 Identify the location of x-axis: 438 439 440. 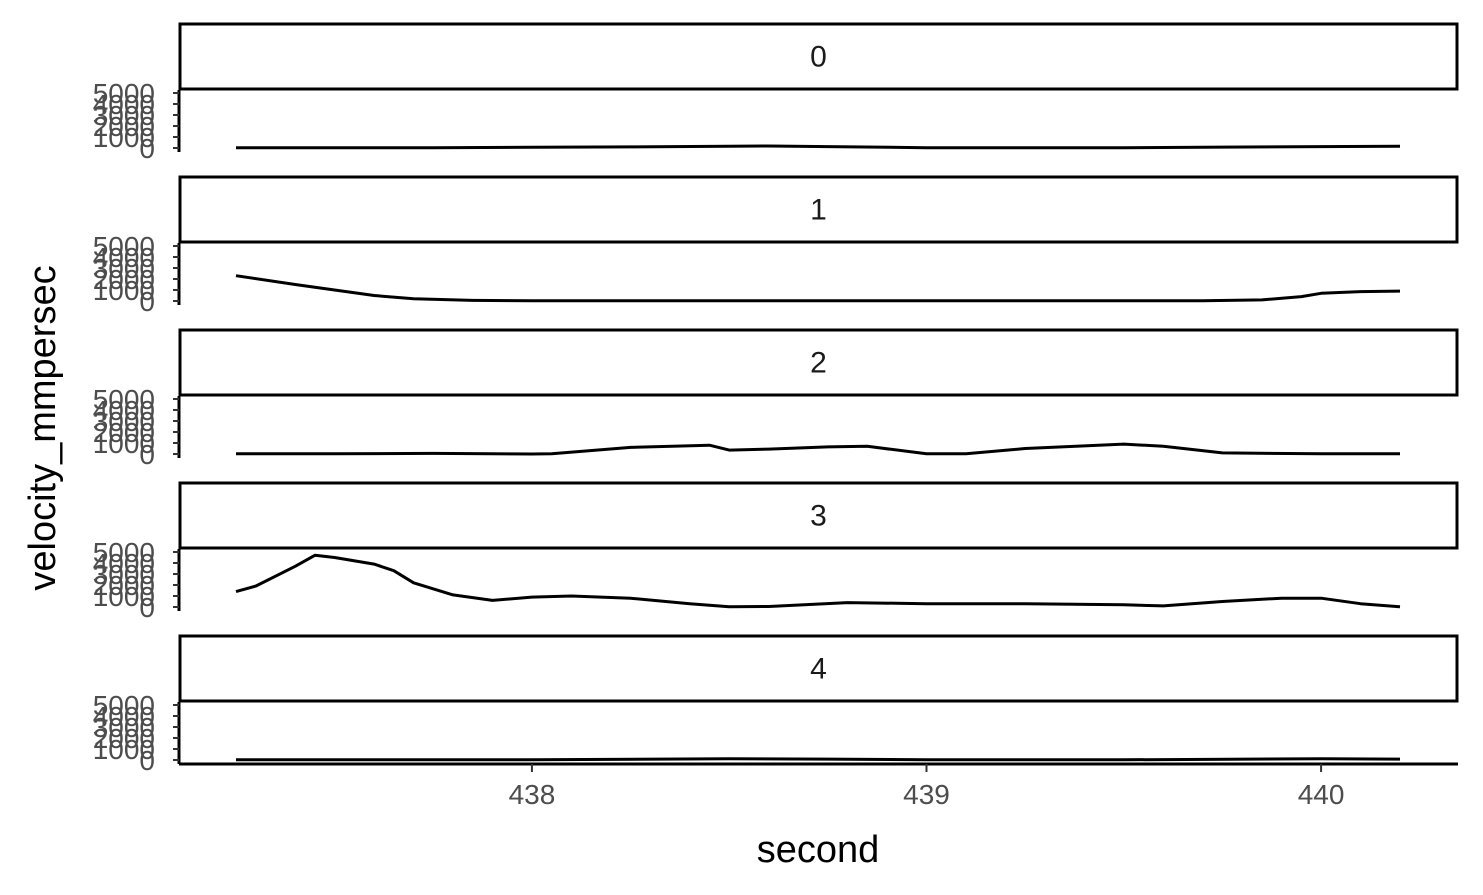
(818, 786).